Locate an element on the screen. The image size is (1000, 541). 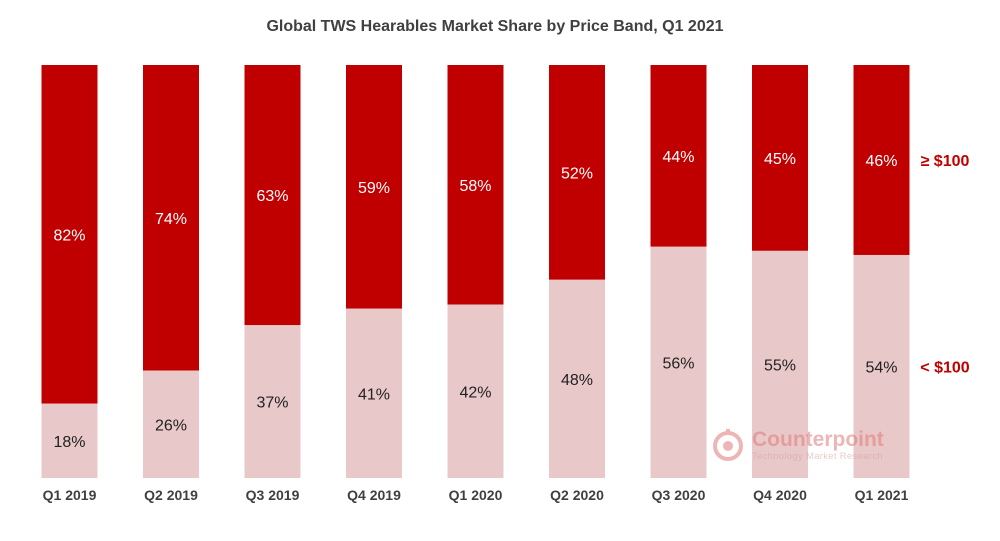
watermark-name: Counterpoint is located at coordinates (818, 439).